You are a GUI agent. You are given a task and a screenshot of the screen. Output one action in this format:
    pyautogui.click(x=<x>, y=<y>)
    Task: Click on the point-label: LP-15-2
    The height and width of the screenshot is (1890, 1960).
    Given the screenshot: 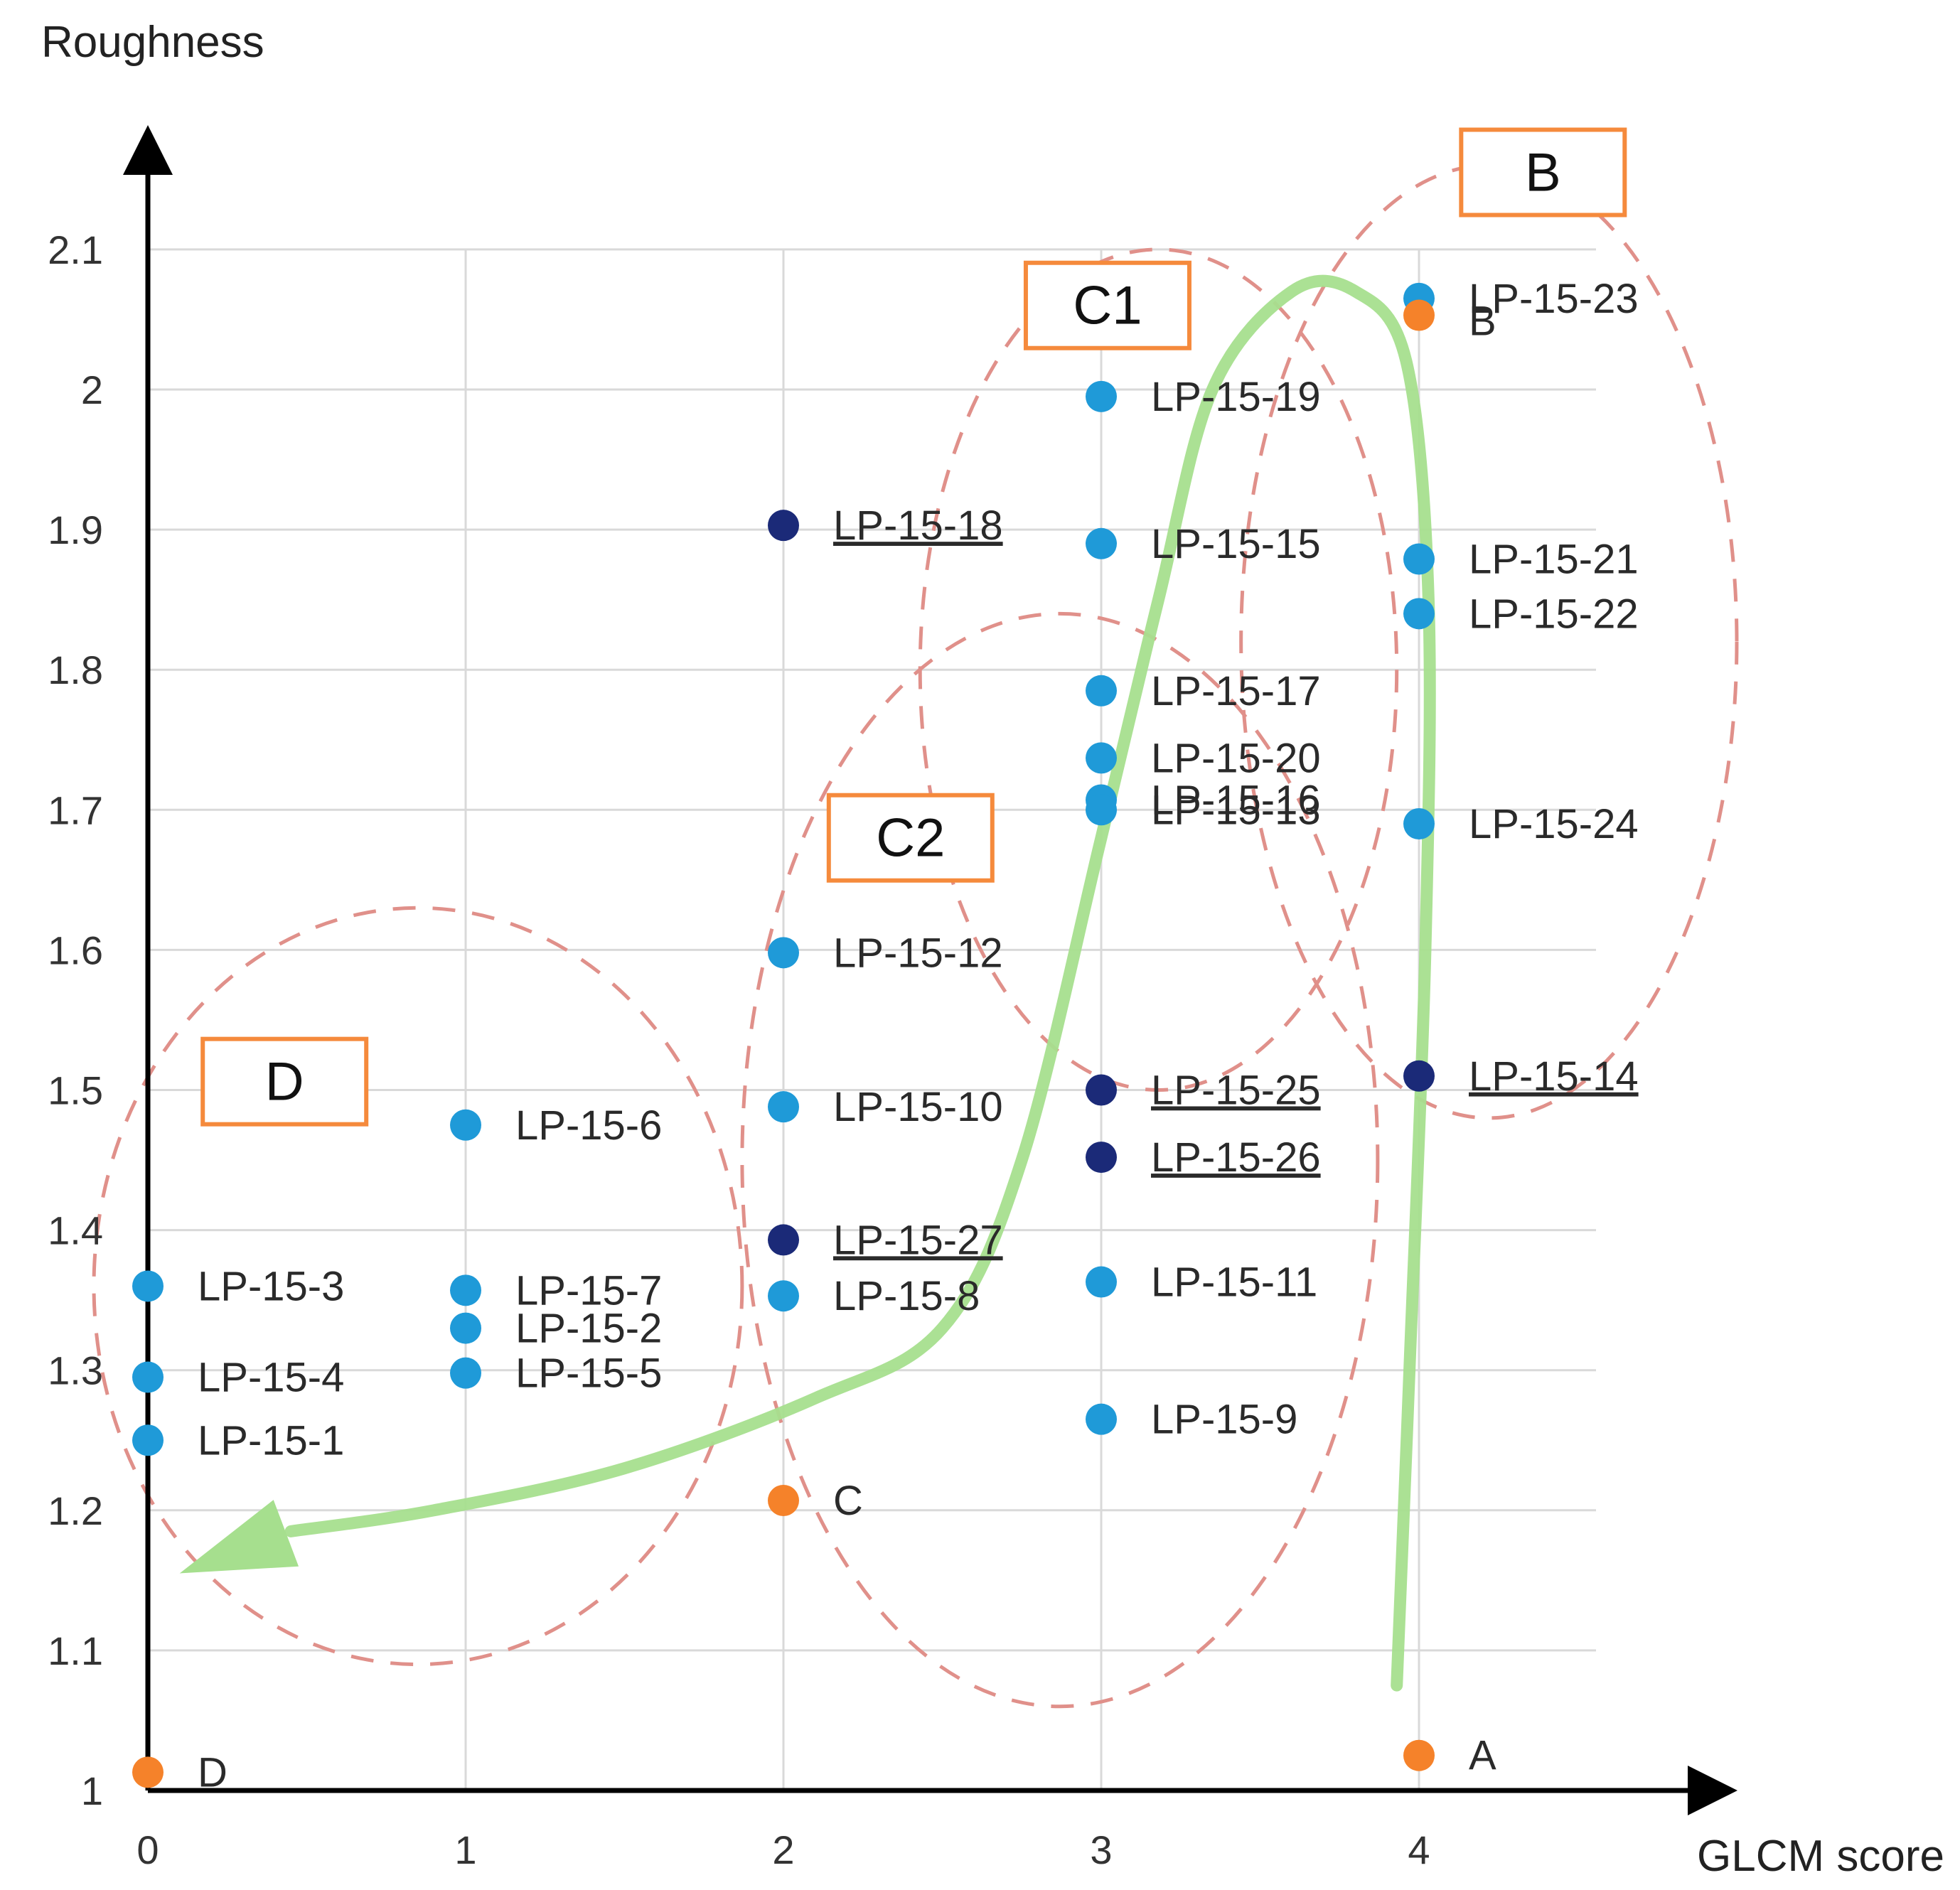 What is the action you would take?
    pyautogui.click(x=588, y=1329)
    